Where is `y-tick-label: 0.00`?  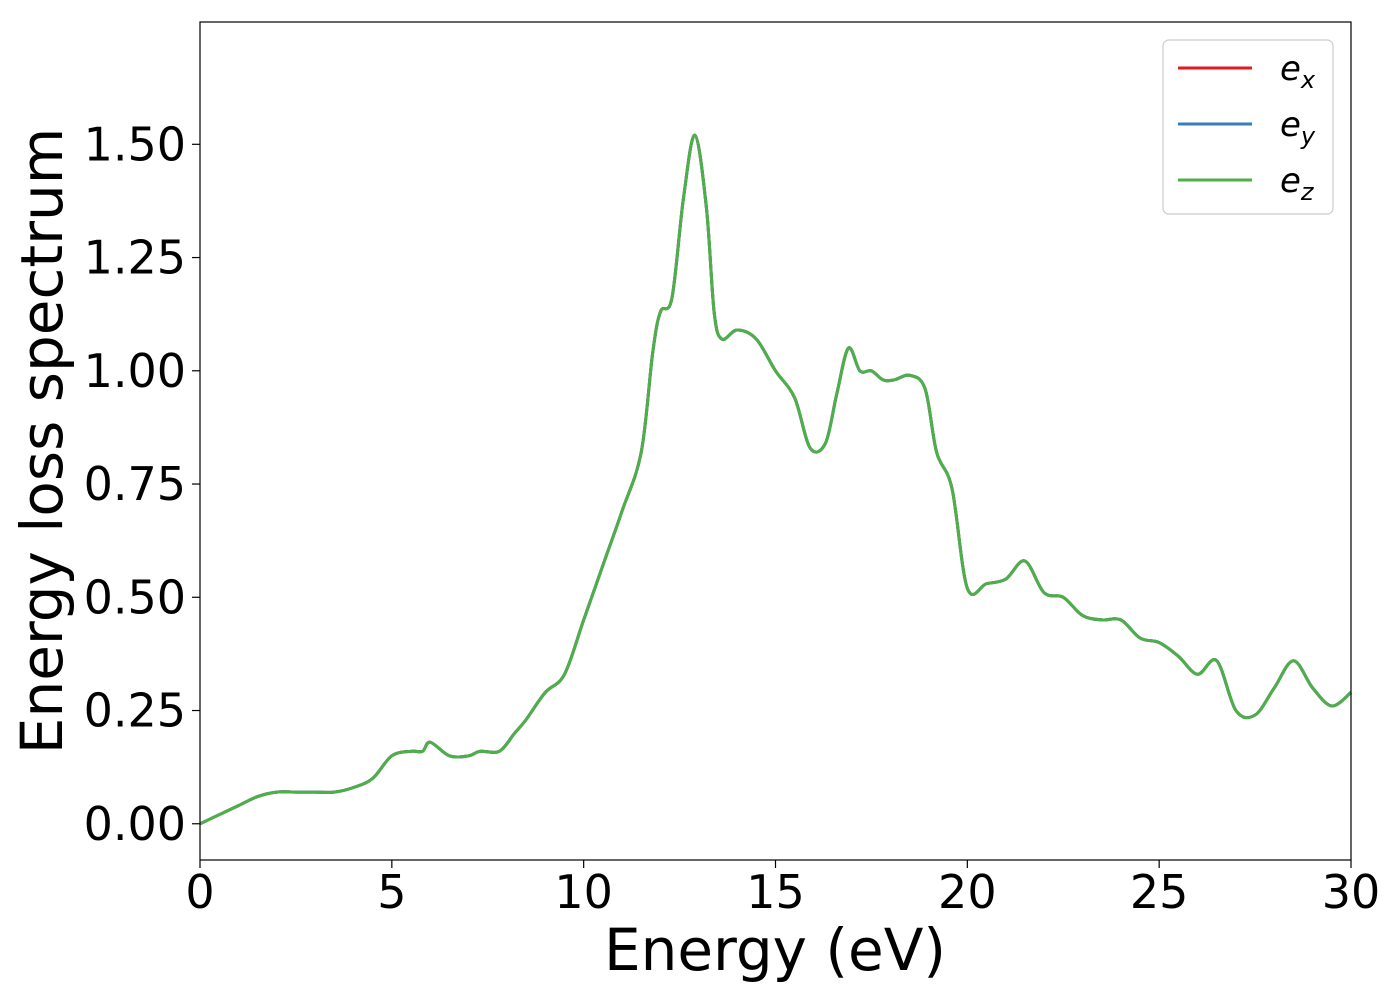
y-tick-label: 0.00 is located at coordinates (135, 824).